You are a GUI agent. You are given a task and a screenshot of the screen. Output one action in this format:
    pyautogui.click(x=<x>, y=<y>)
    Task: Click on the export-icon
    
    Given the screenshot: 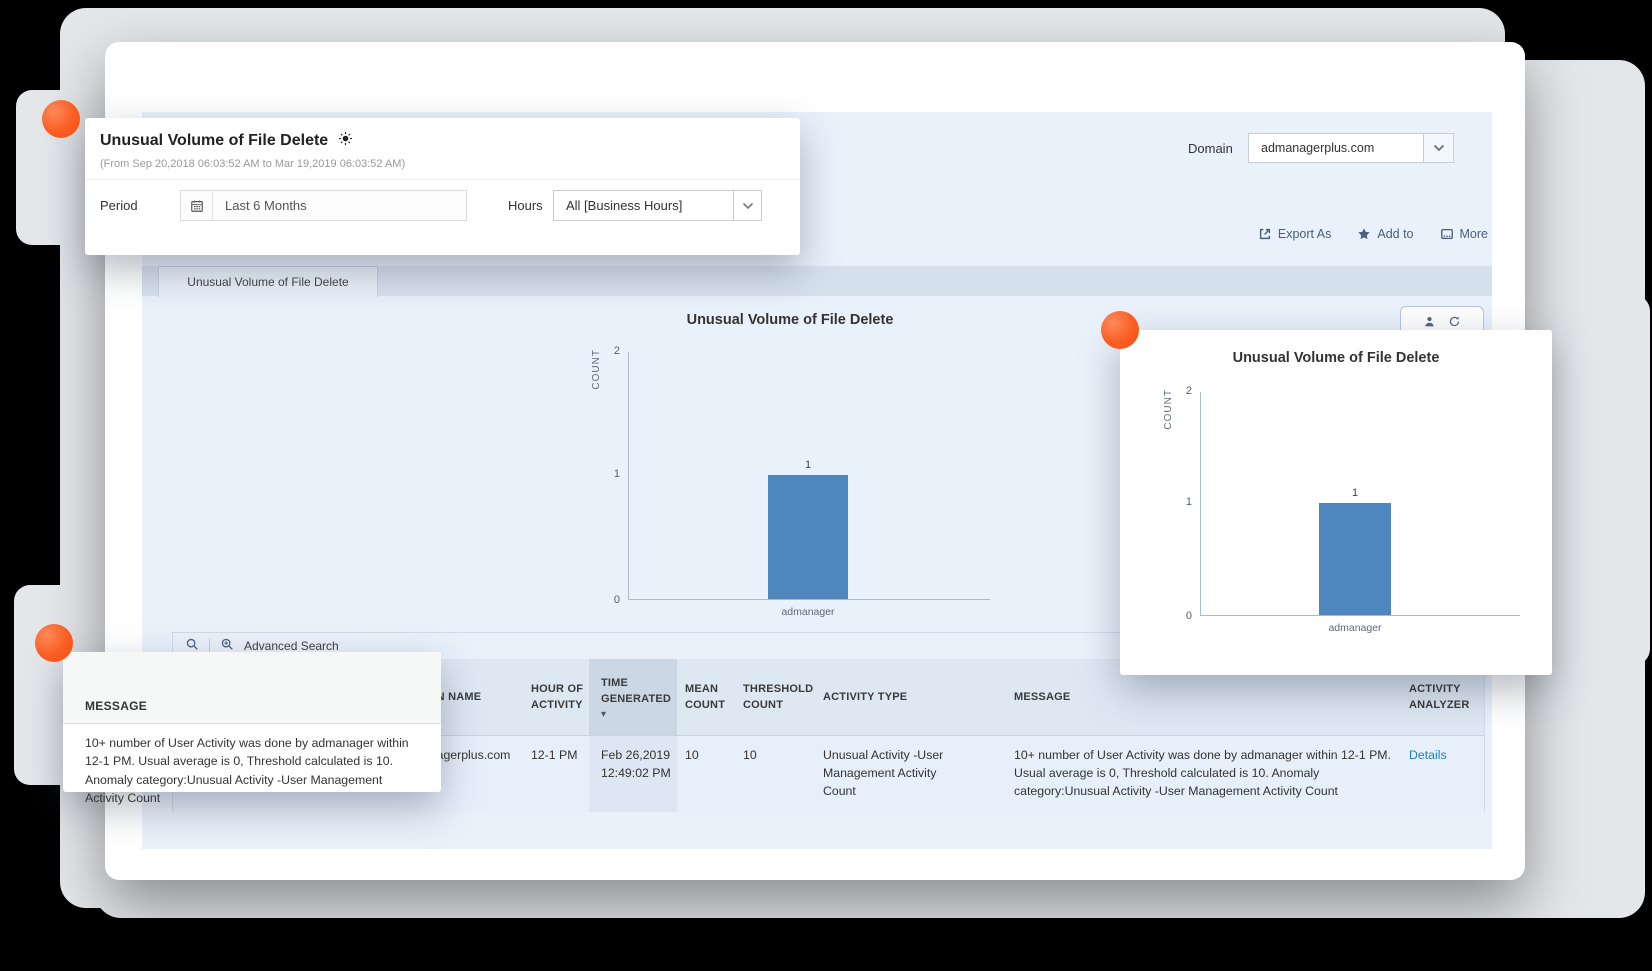 What is the action you would take?
    pyautogui.click(x=1265, y=234)
    